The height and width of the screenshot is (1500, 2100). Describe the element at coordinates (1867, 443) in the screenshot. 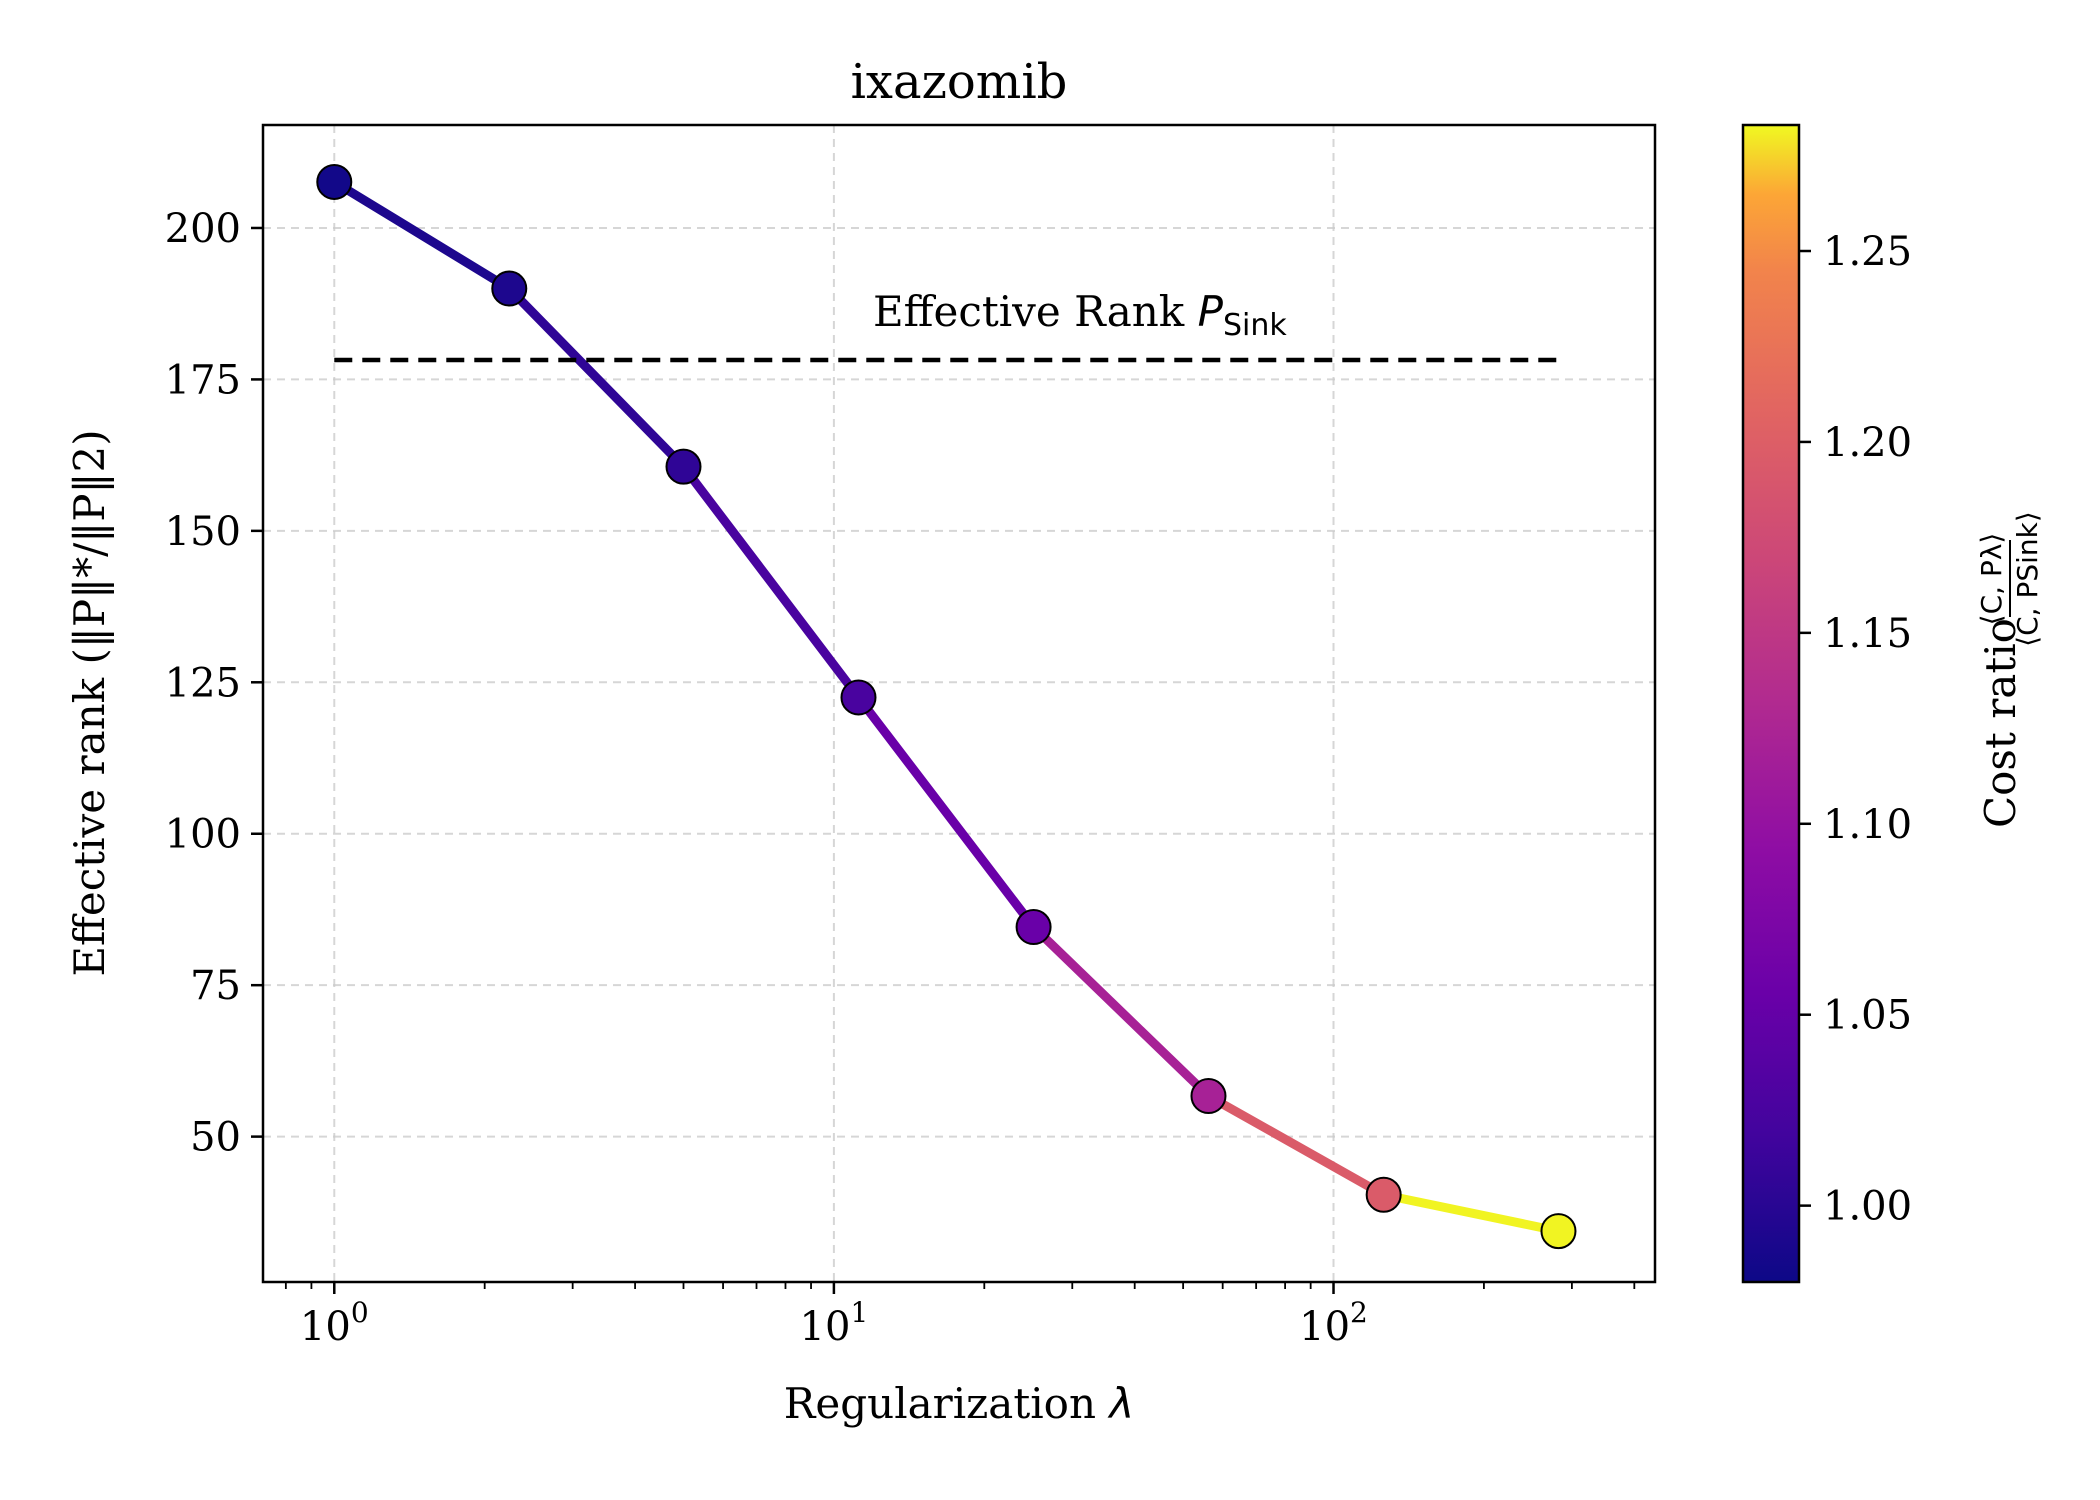

I see `colorbar-tick-label: 1.20` at that location.